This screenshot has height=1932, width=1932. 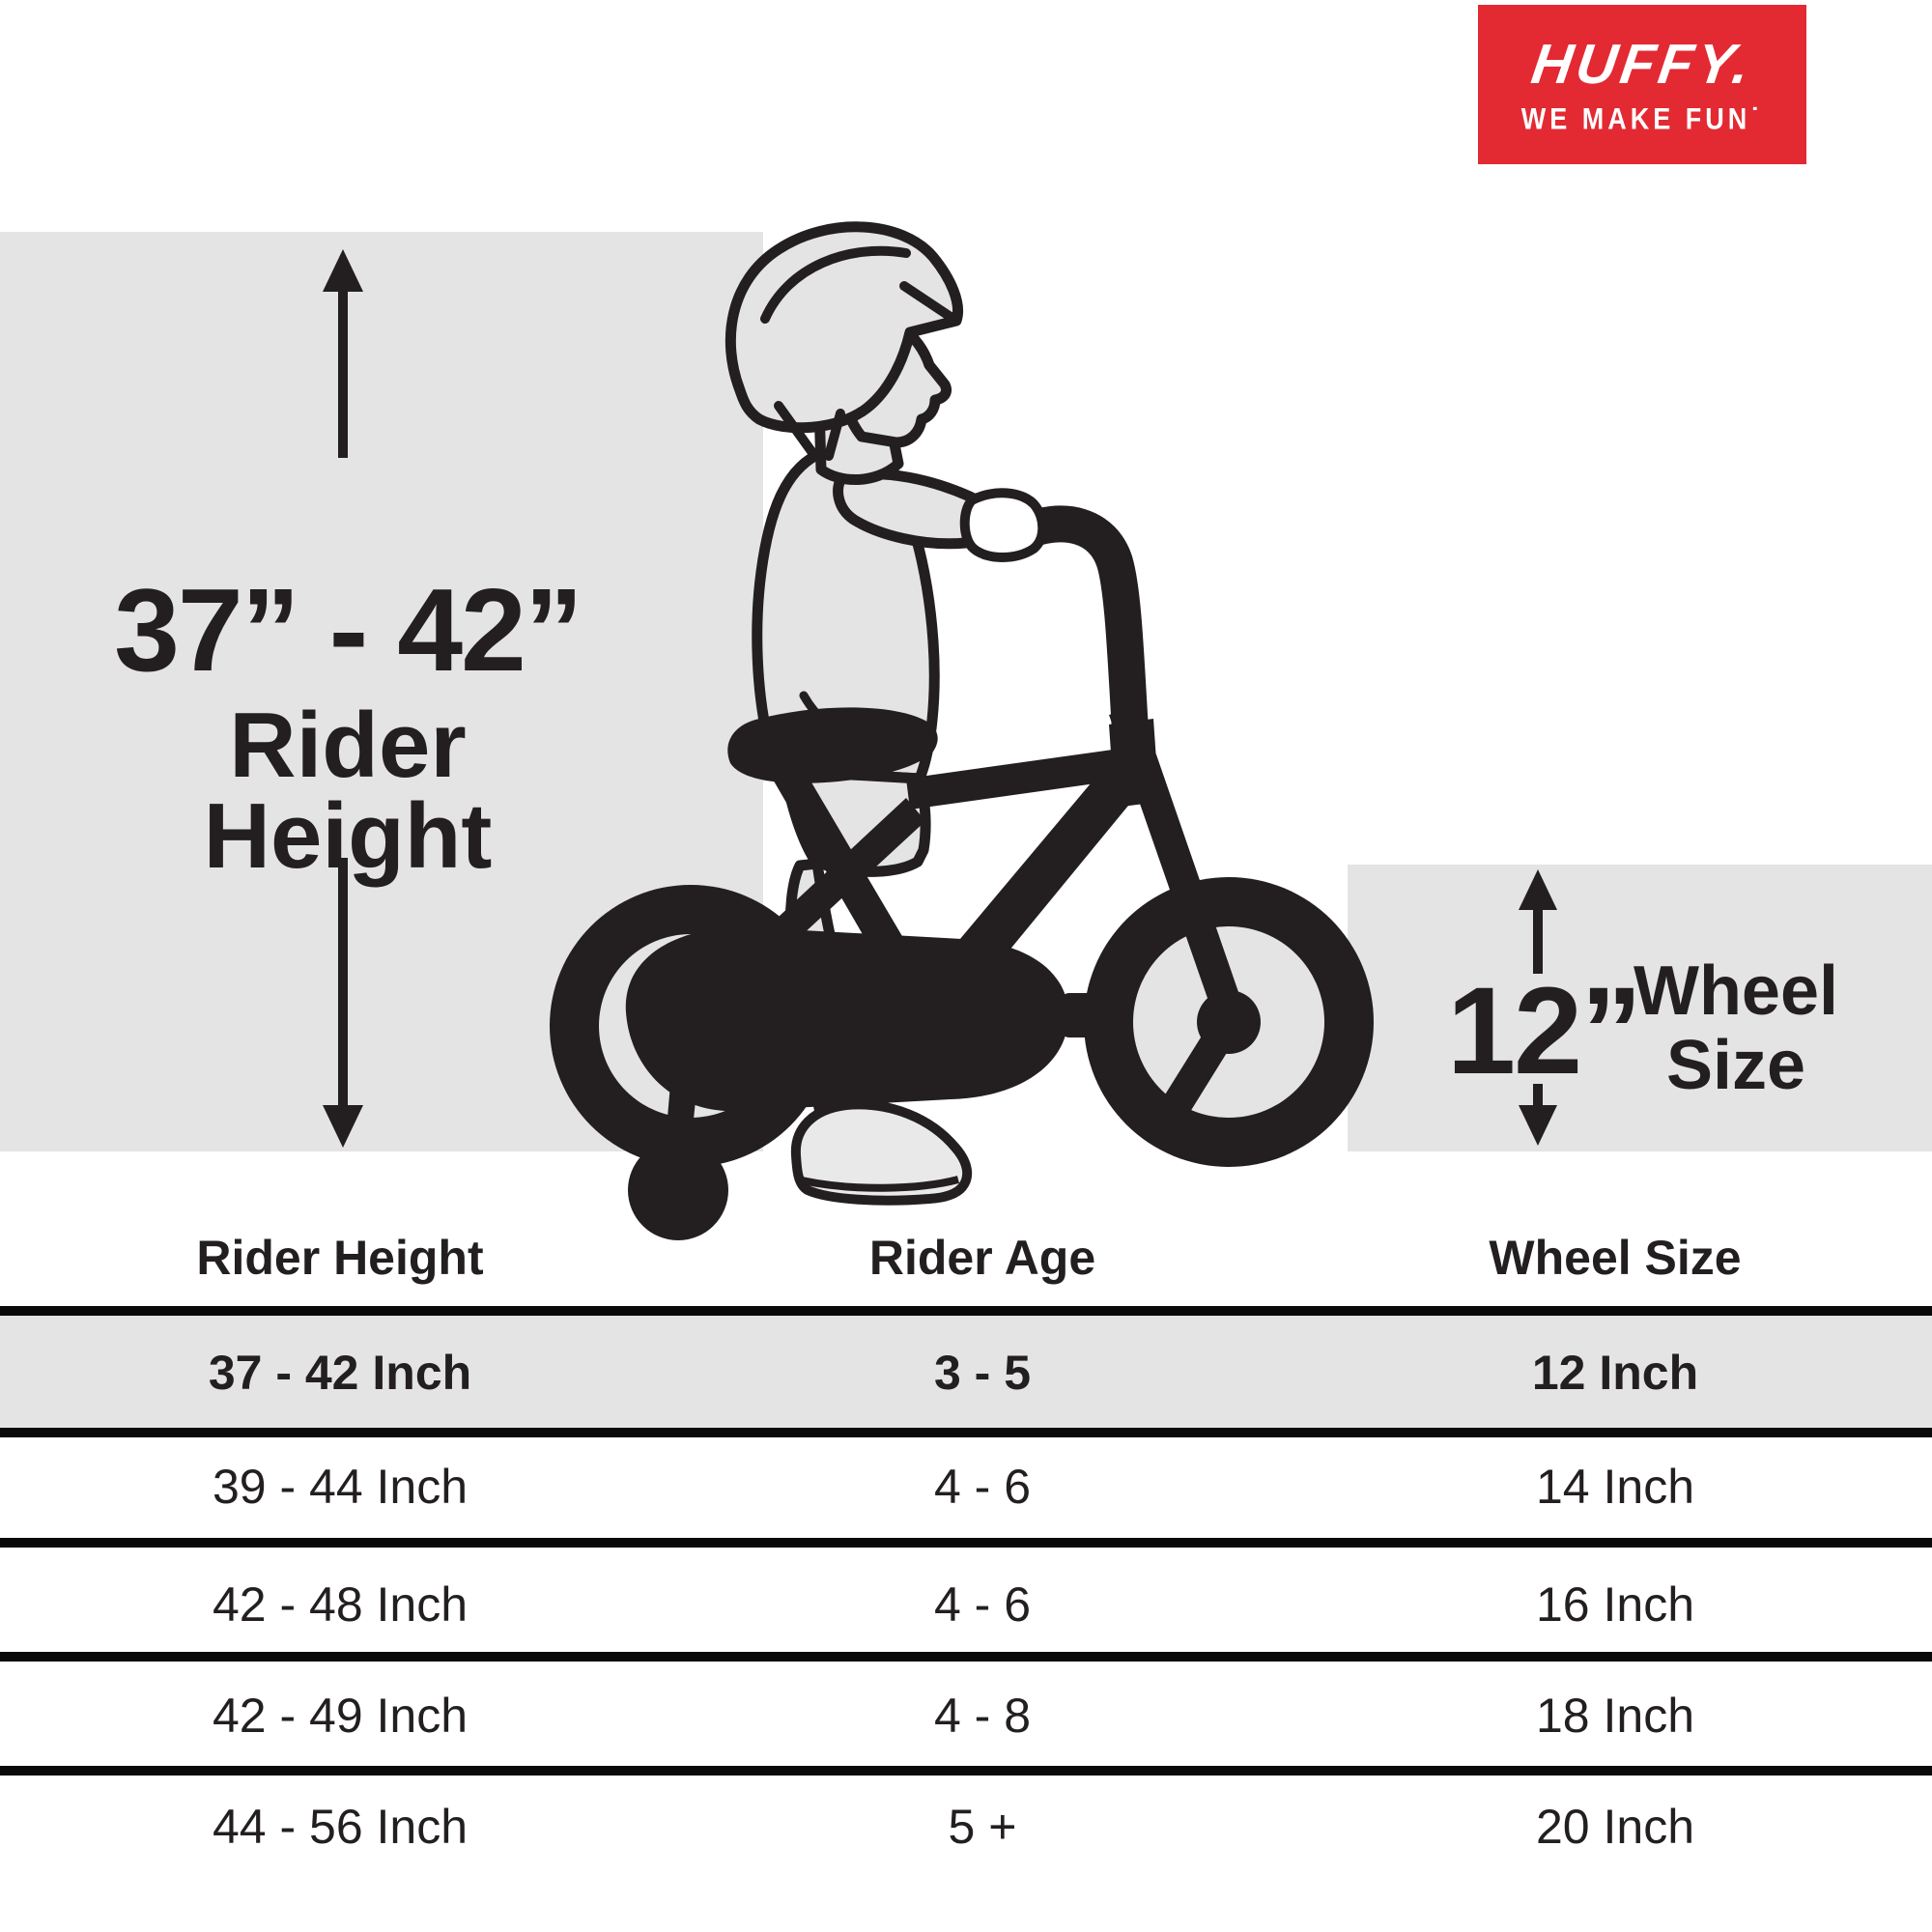 I want to click on row-height-cell: 39 - 44 Inch, so click(x=340, y=1487).